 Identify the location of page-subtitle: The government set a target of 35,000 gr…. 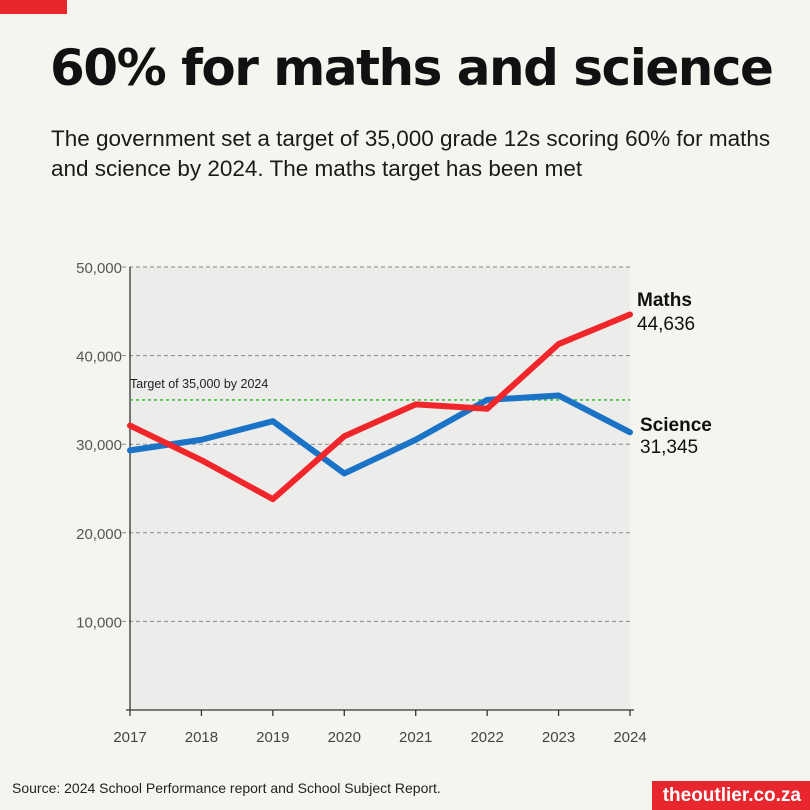
(411, 153).